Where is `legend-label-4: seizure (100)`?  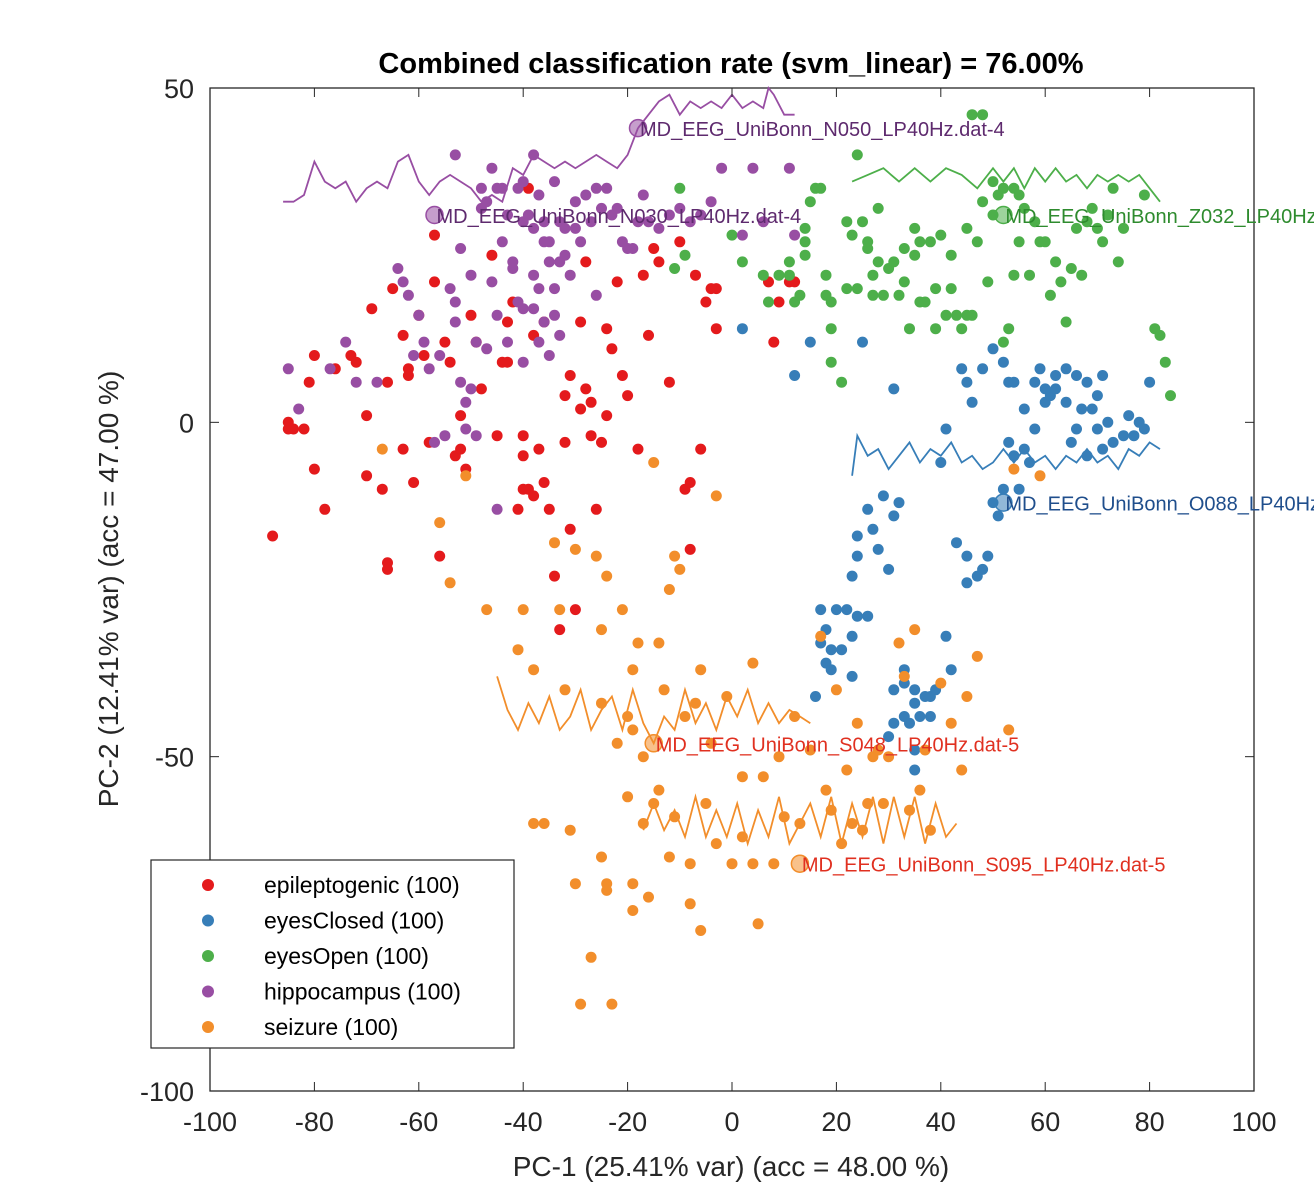 legend-label-4: seizure (100) is located at coordinates (331, 1027).